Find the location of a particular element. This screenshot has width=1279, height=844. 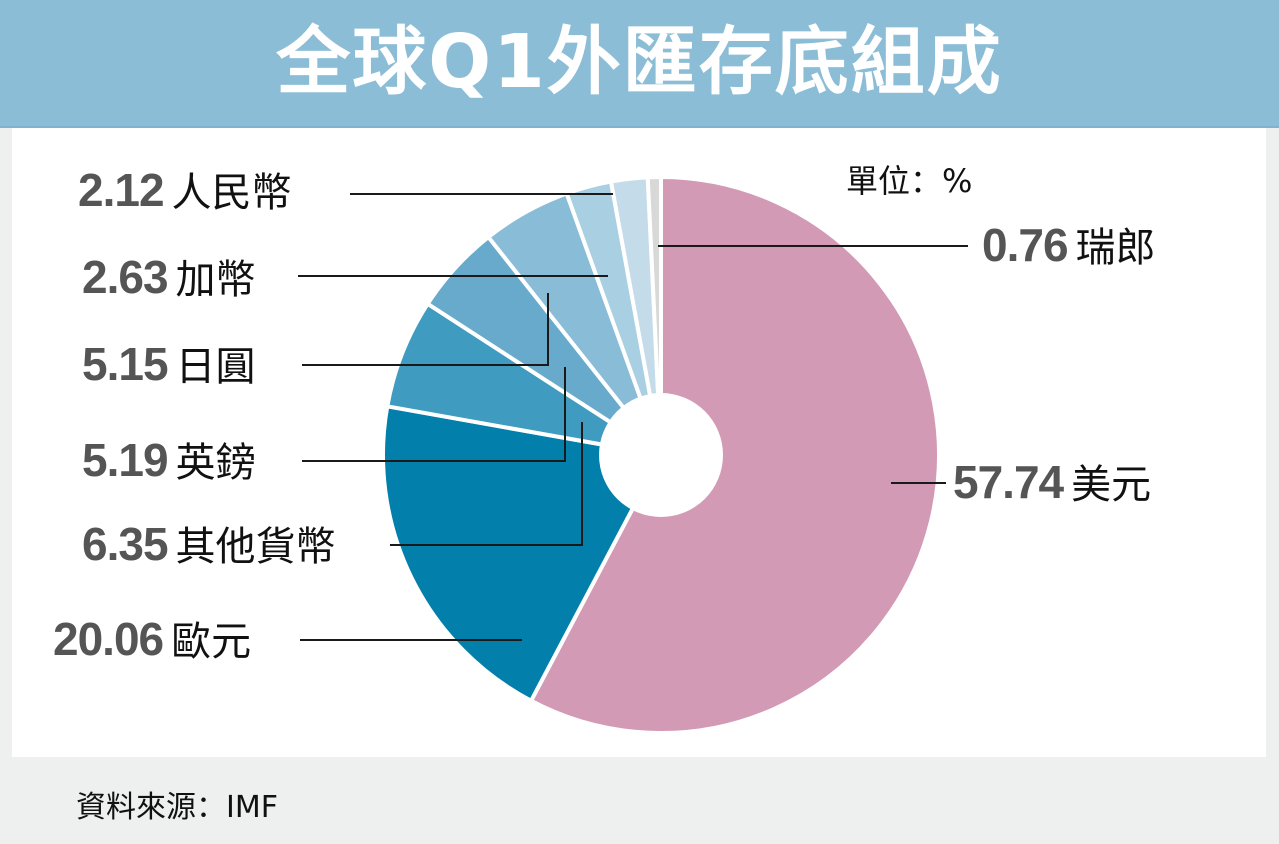

label-other: 6.35 其他貨幣 is located at coordinates (209, 544).